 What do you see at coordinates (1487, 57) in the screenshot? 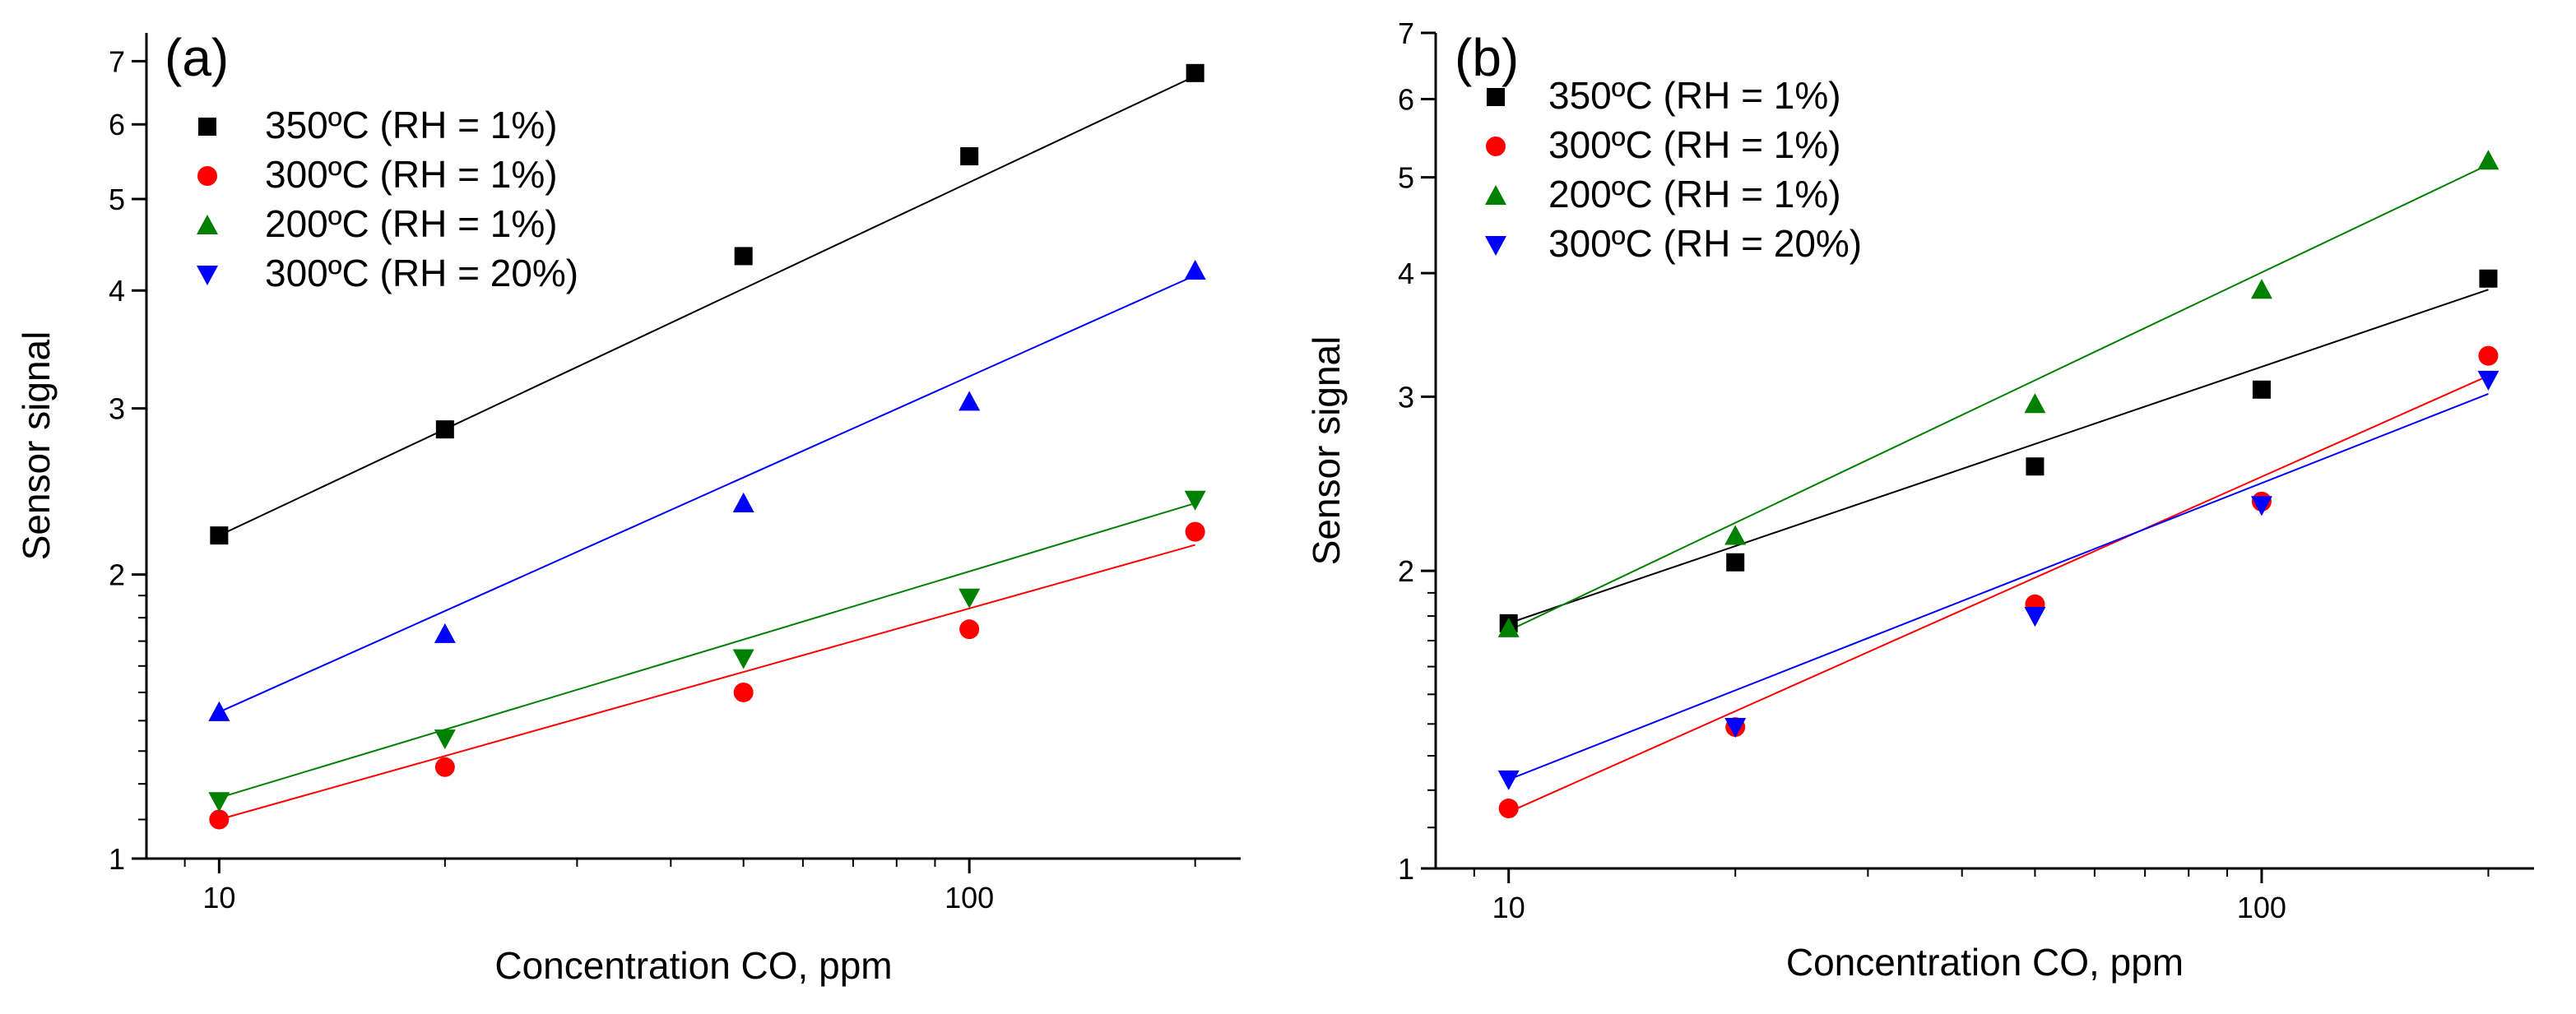
I see `panel-label: (b)` at bounding box center [1487, 57].